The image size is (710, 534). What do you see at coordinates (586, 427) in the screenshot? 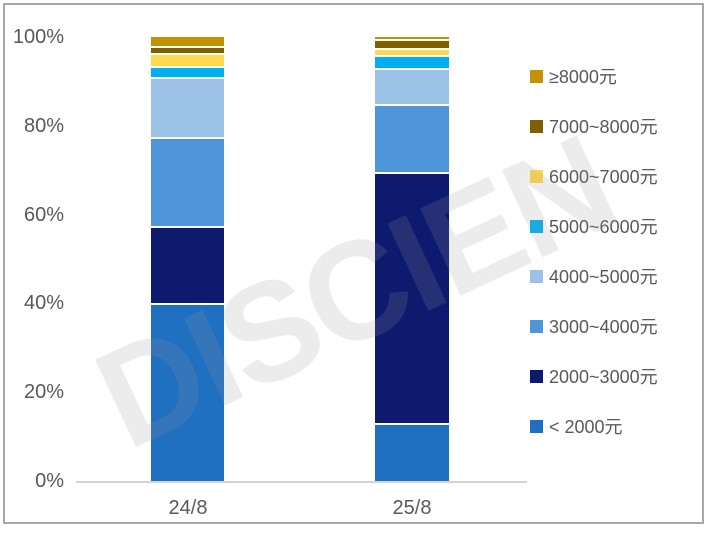
I see `legend-label: < 2000元` at bounding box center [586, 427].